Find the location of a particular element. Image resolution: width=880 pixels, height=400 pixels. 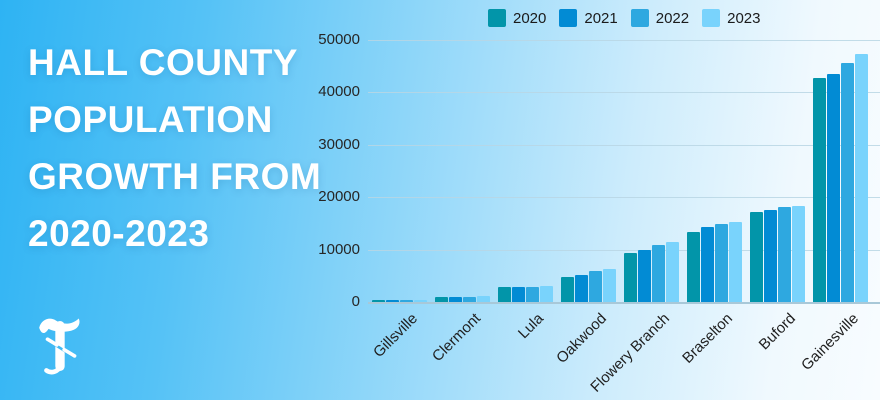

x-tick-braselton: Braselton is located at coordinates (707, 338).